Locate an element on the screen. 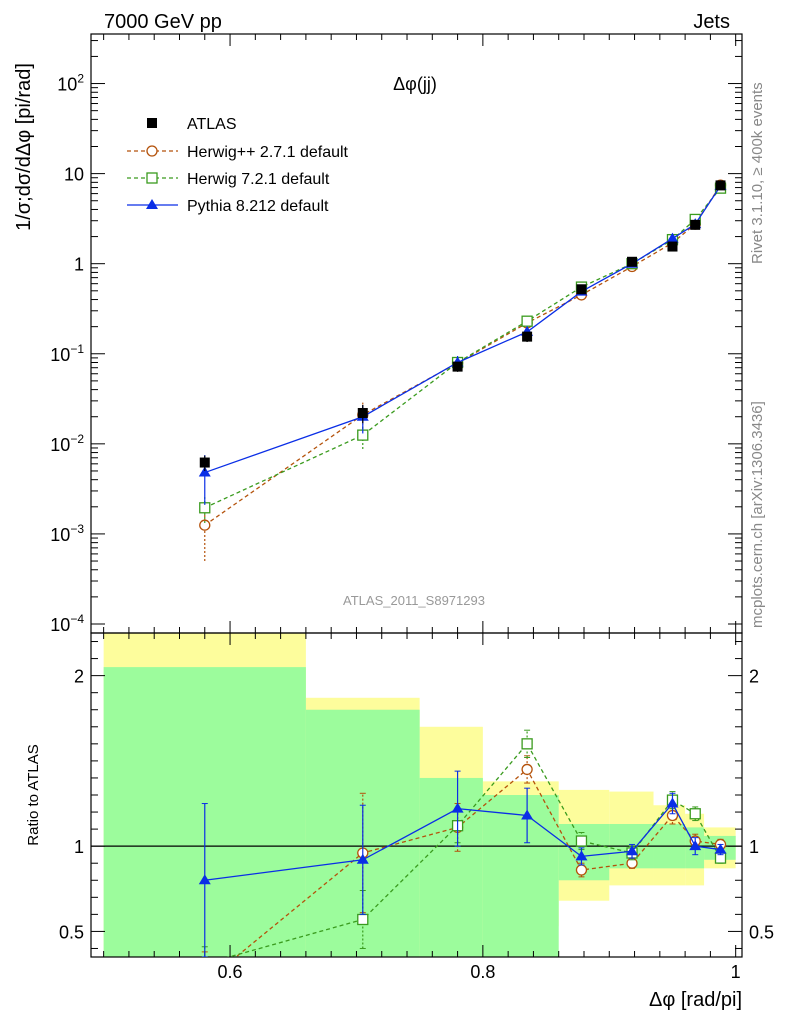  analysis-watermark: ATLAS_2011_S8971293 is located at coordinates (414, 600).